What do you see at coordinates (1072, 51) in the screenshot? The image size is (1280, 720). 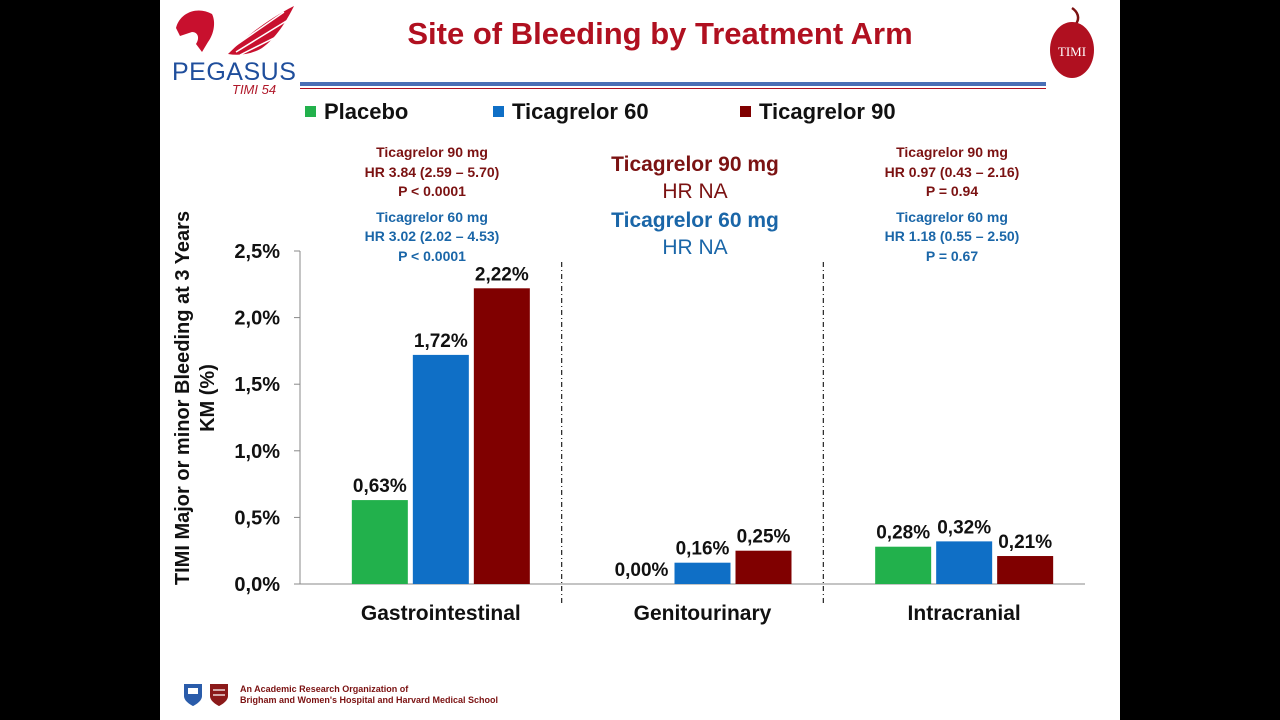 I see `timi-logo-text: TIMI` at bounding box center [1072, 51].